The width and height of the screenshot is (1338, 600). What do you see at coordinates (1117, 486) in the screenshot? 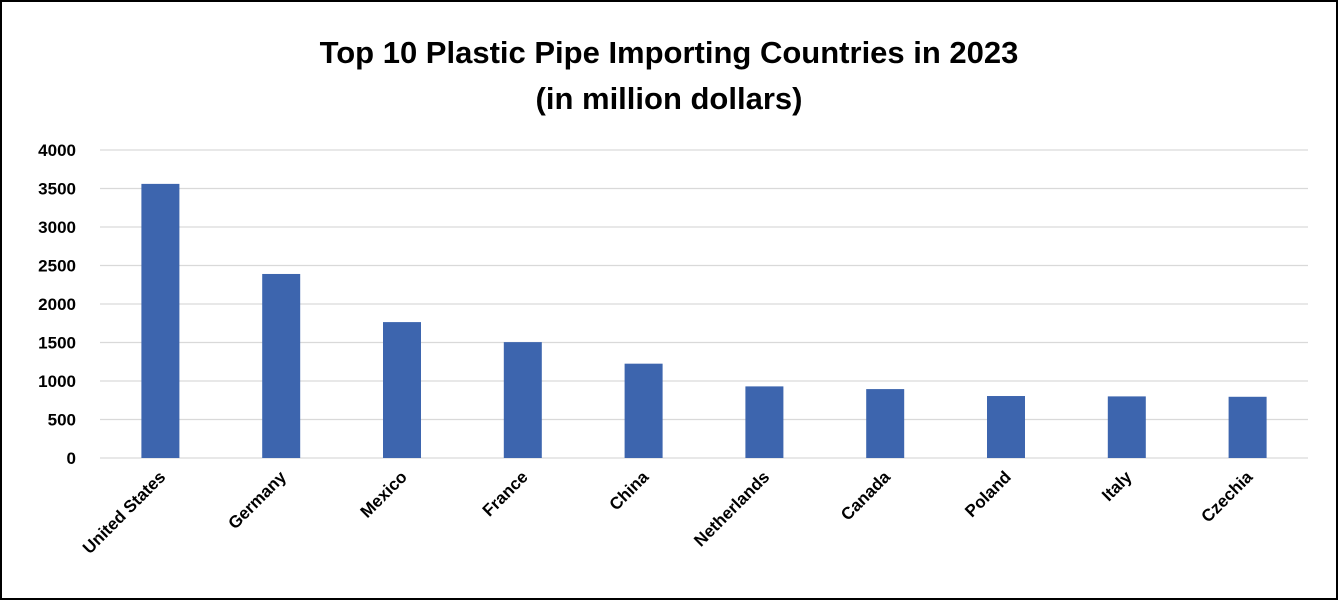
I see `x-tick-label: Italy` at bounding box center [1117, 486].